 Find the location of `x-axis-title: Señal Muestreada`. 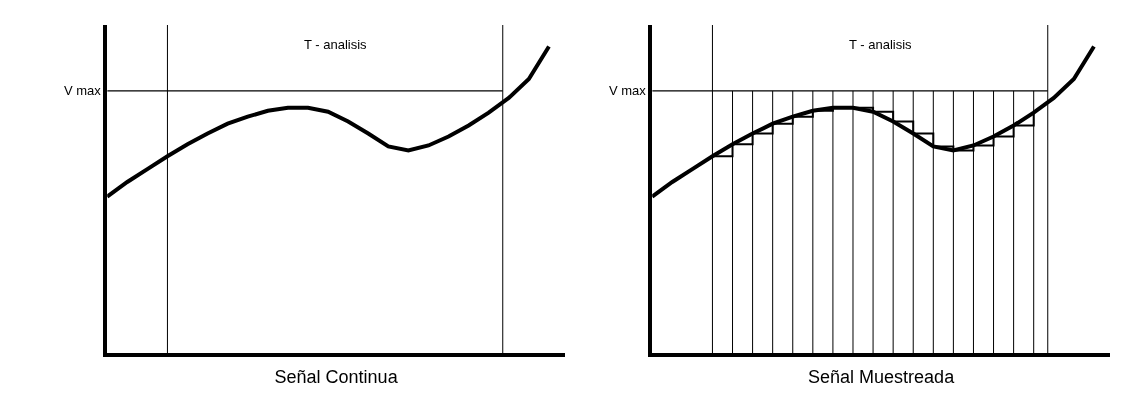

x-axis-title: Señal Muestreada is located at coordinates (882, 376).